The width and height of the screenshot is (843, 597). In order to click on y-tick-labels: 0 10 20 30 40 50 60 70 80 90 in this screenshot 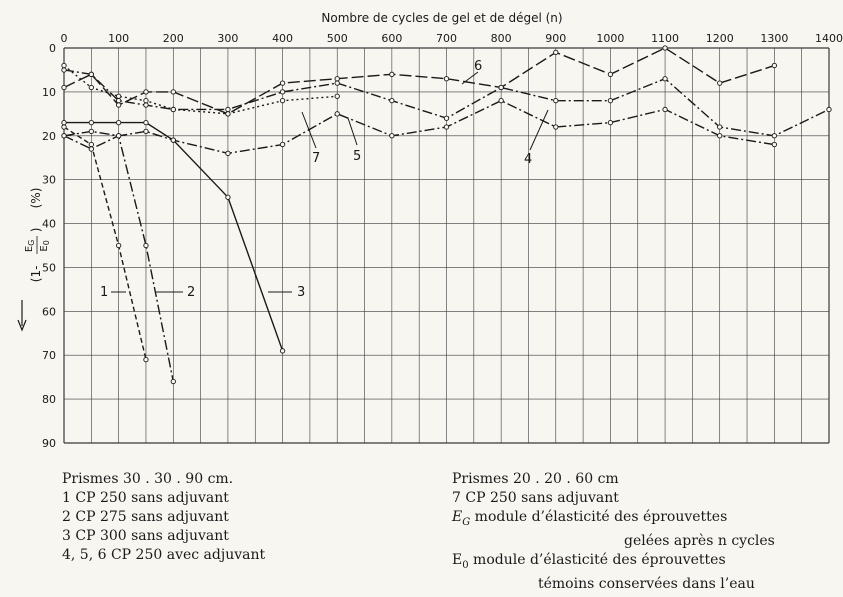, I will do `click(49, 246)`.